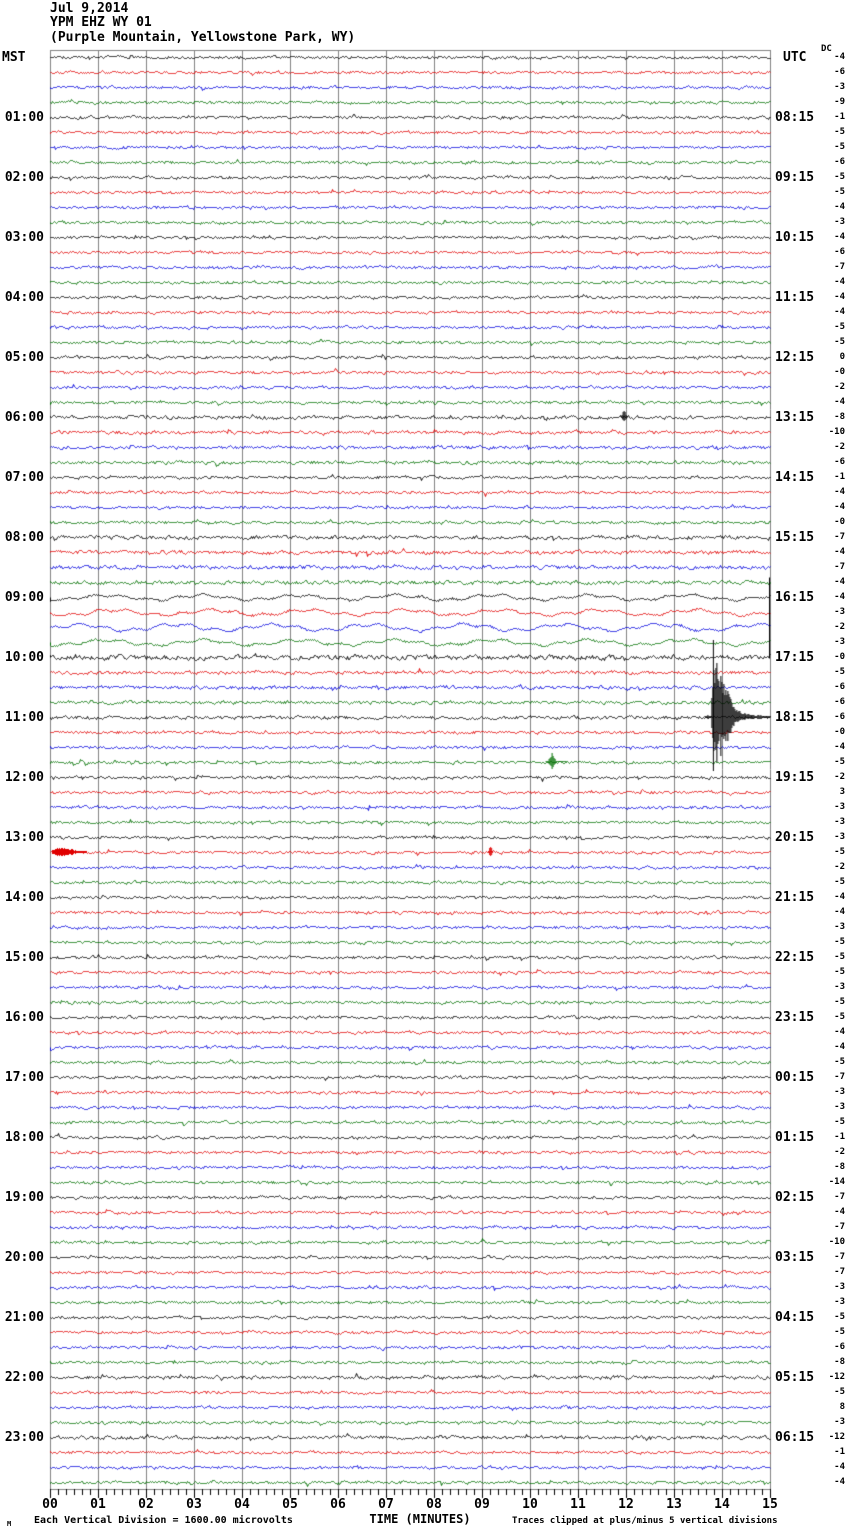 The image size is (850, 1534). Describe the element at coordinates (795, 1257) in the screenshot. I see `right-time-label: 03:15` at that location.